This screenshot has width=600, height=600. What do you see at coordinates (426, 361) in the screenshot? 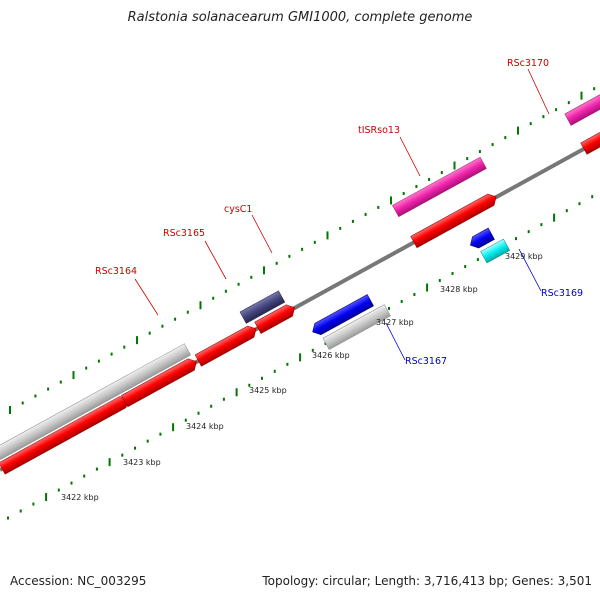
I see `label-rsc3167: RSc3167` at bounding box center [426, 361].